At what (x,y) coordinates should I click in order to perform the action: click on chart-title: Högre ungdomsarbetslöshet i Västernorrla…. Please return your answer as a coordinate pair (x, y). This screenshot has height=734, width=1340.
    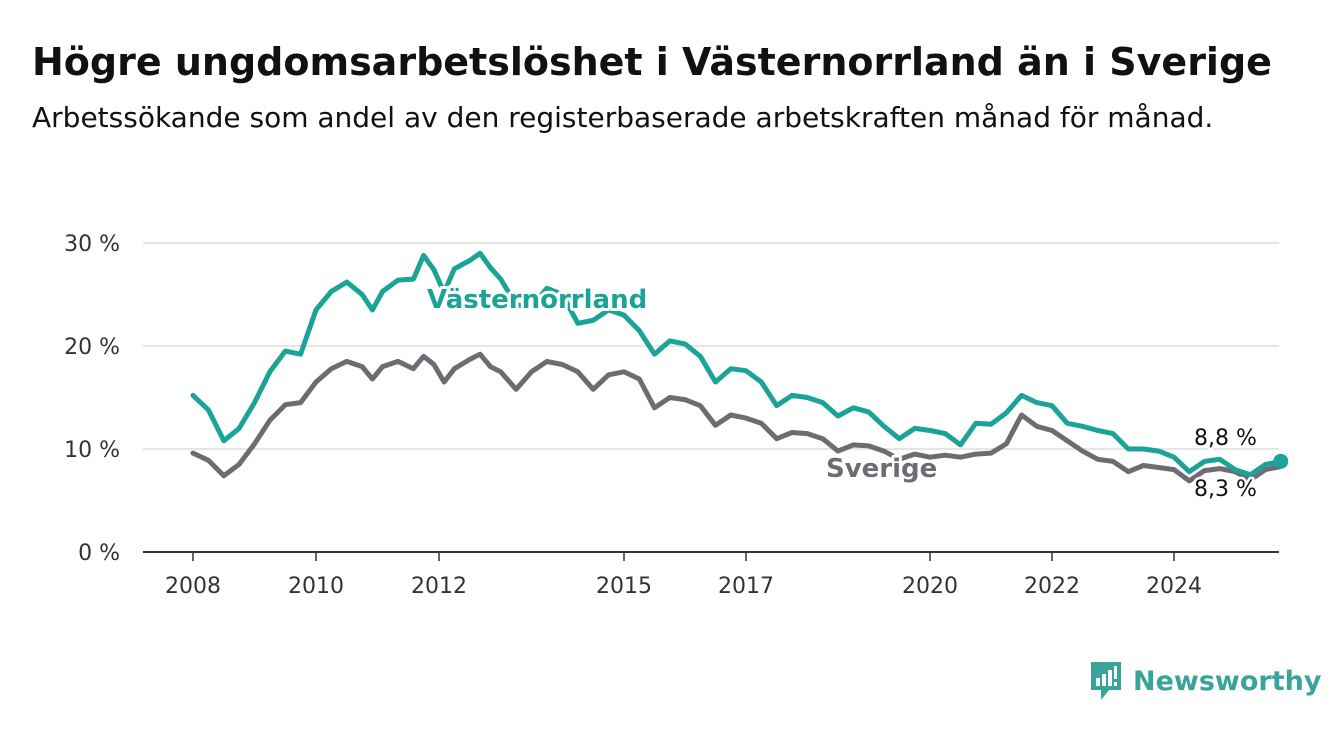
    Looking at the image, I should click on (652, 62).